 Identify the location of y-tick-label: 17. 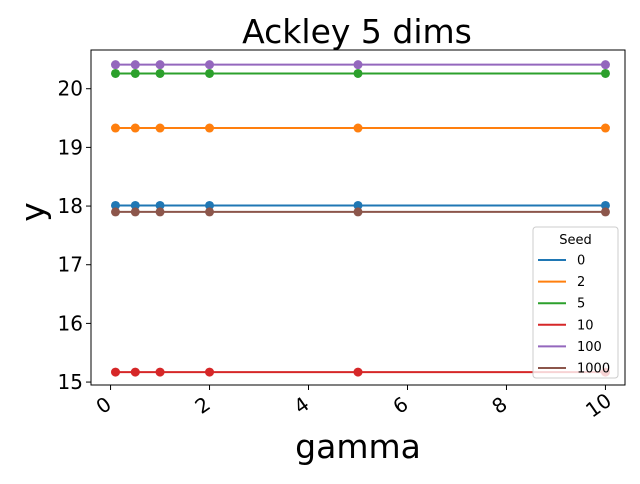
(70, 265).